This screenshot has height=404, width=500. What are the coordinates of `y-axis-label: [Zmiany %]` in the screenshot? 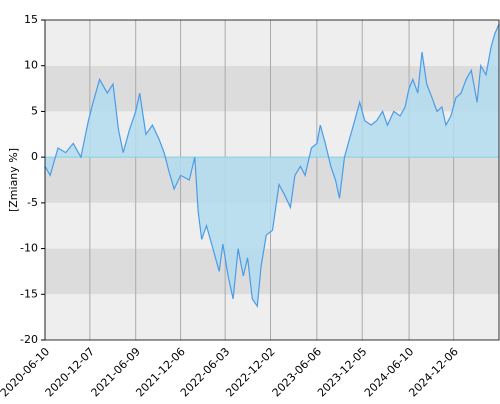 It's located at (13, 180).